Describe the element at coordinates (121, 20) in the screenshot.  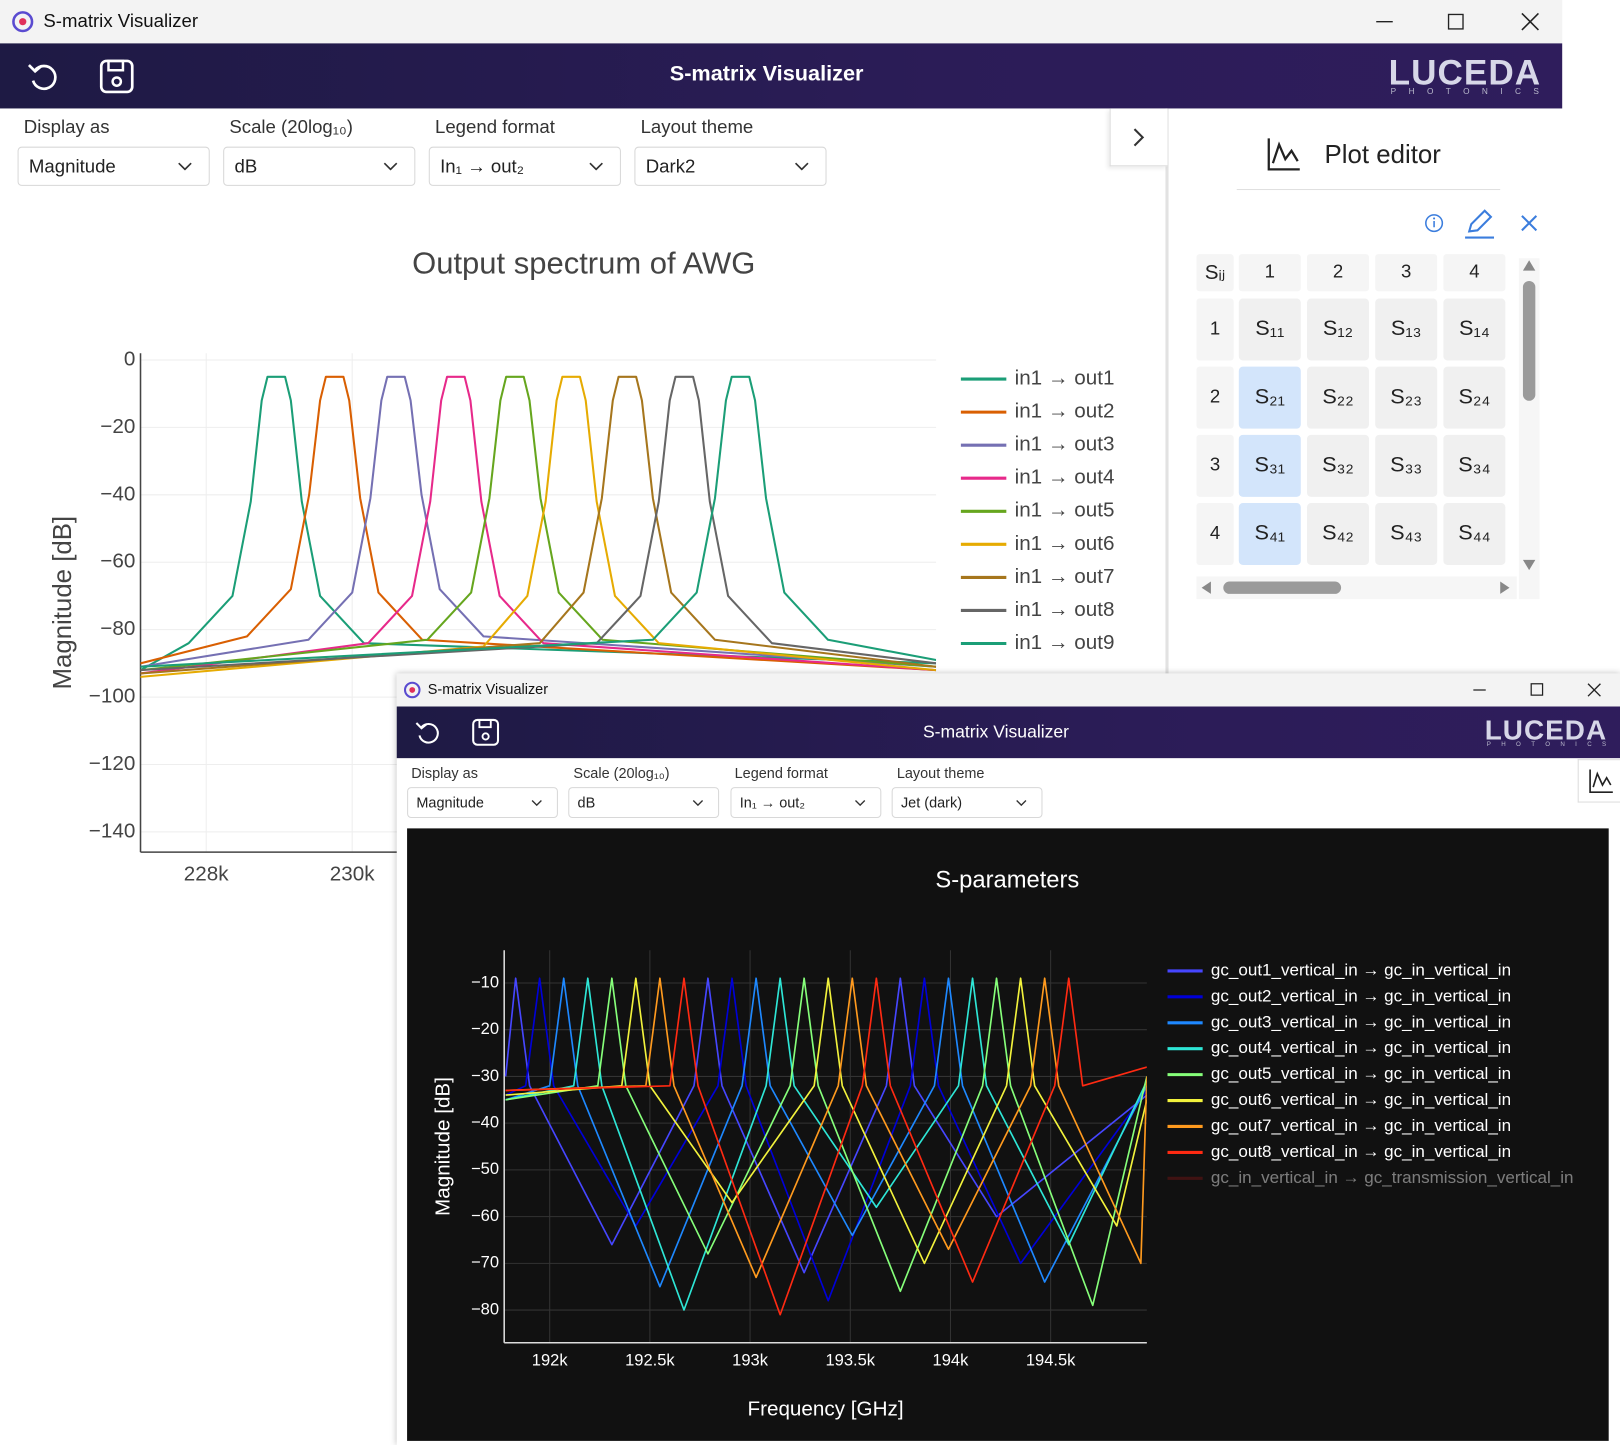
I see `window-title: S-matrix Visualizer` at that location.